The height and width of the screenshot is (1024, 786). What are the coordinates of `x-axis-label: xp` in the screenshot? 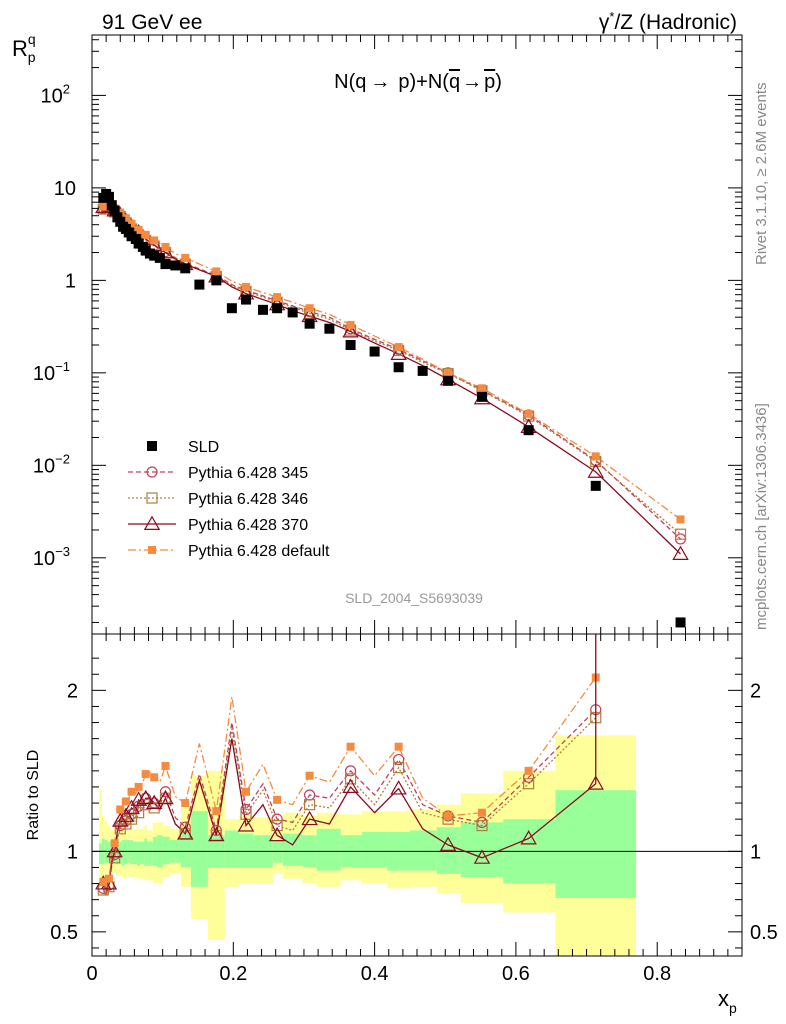 It's located at (727, 1001).